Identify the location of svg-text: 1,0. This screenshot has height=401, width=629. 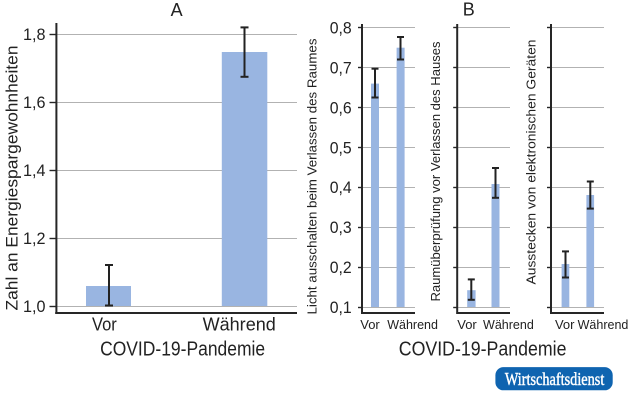
(34, 306).